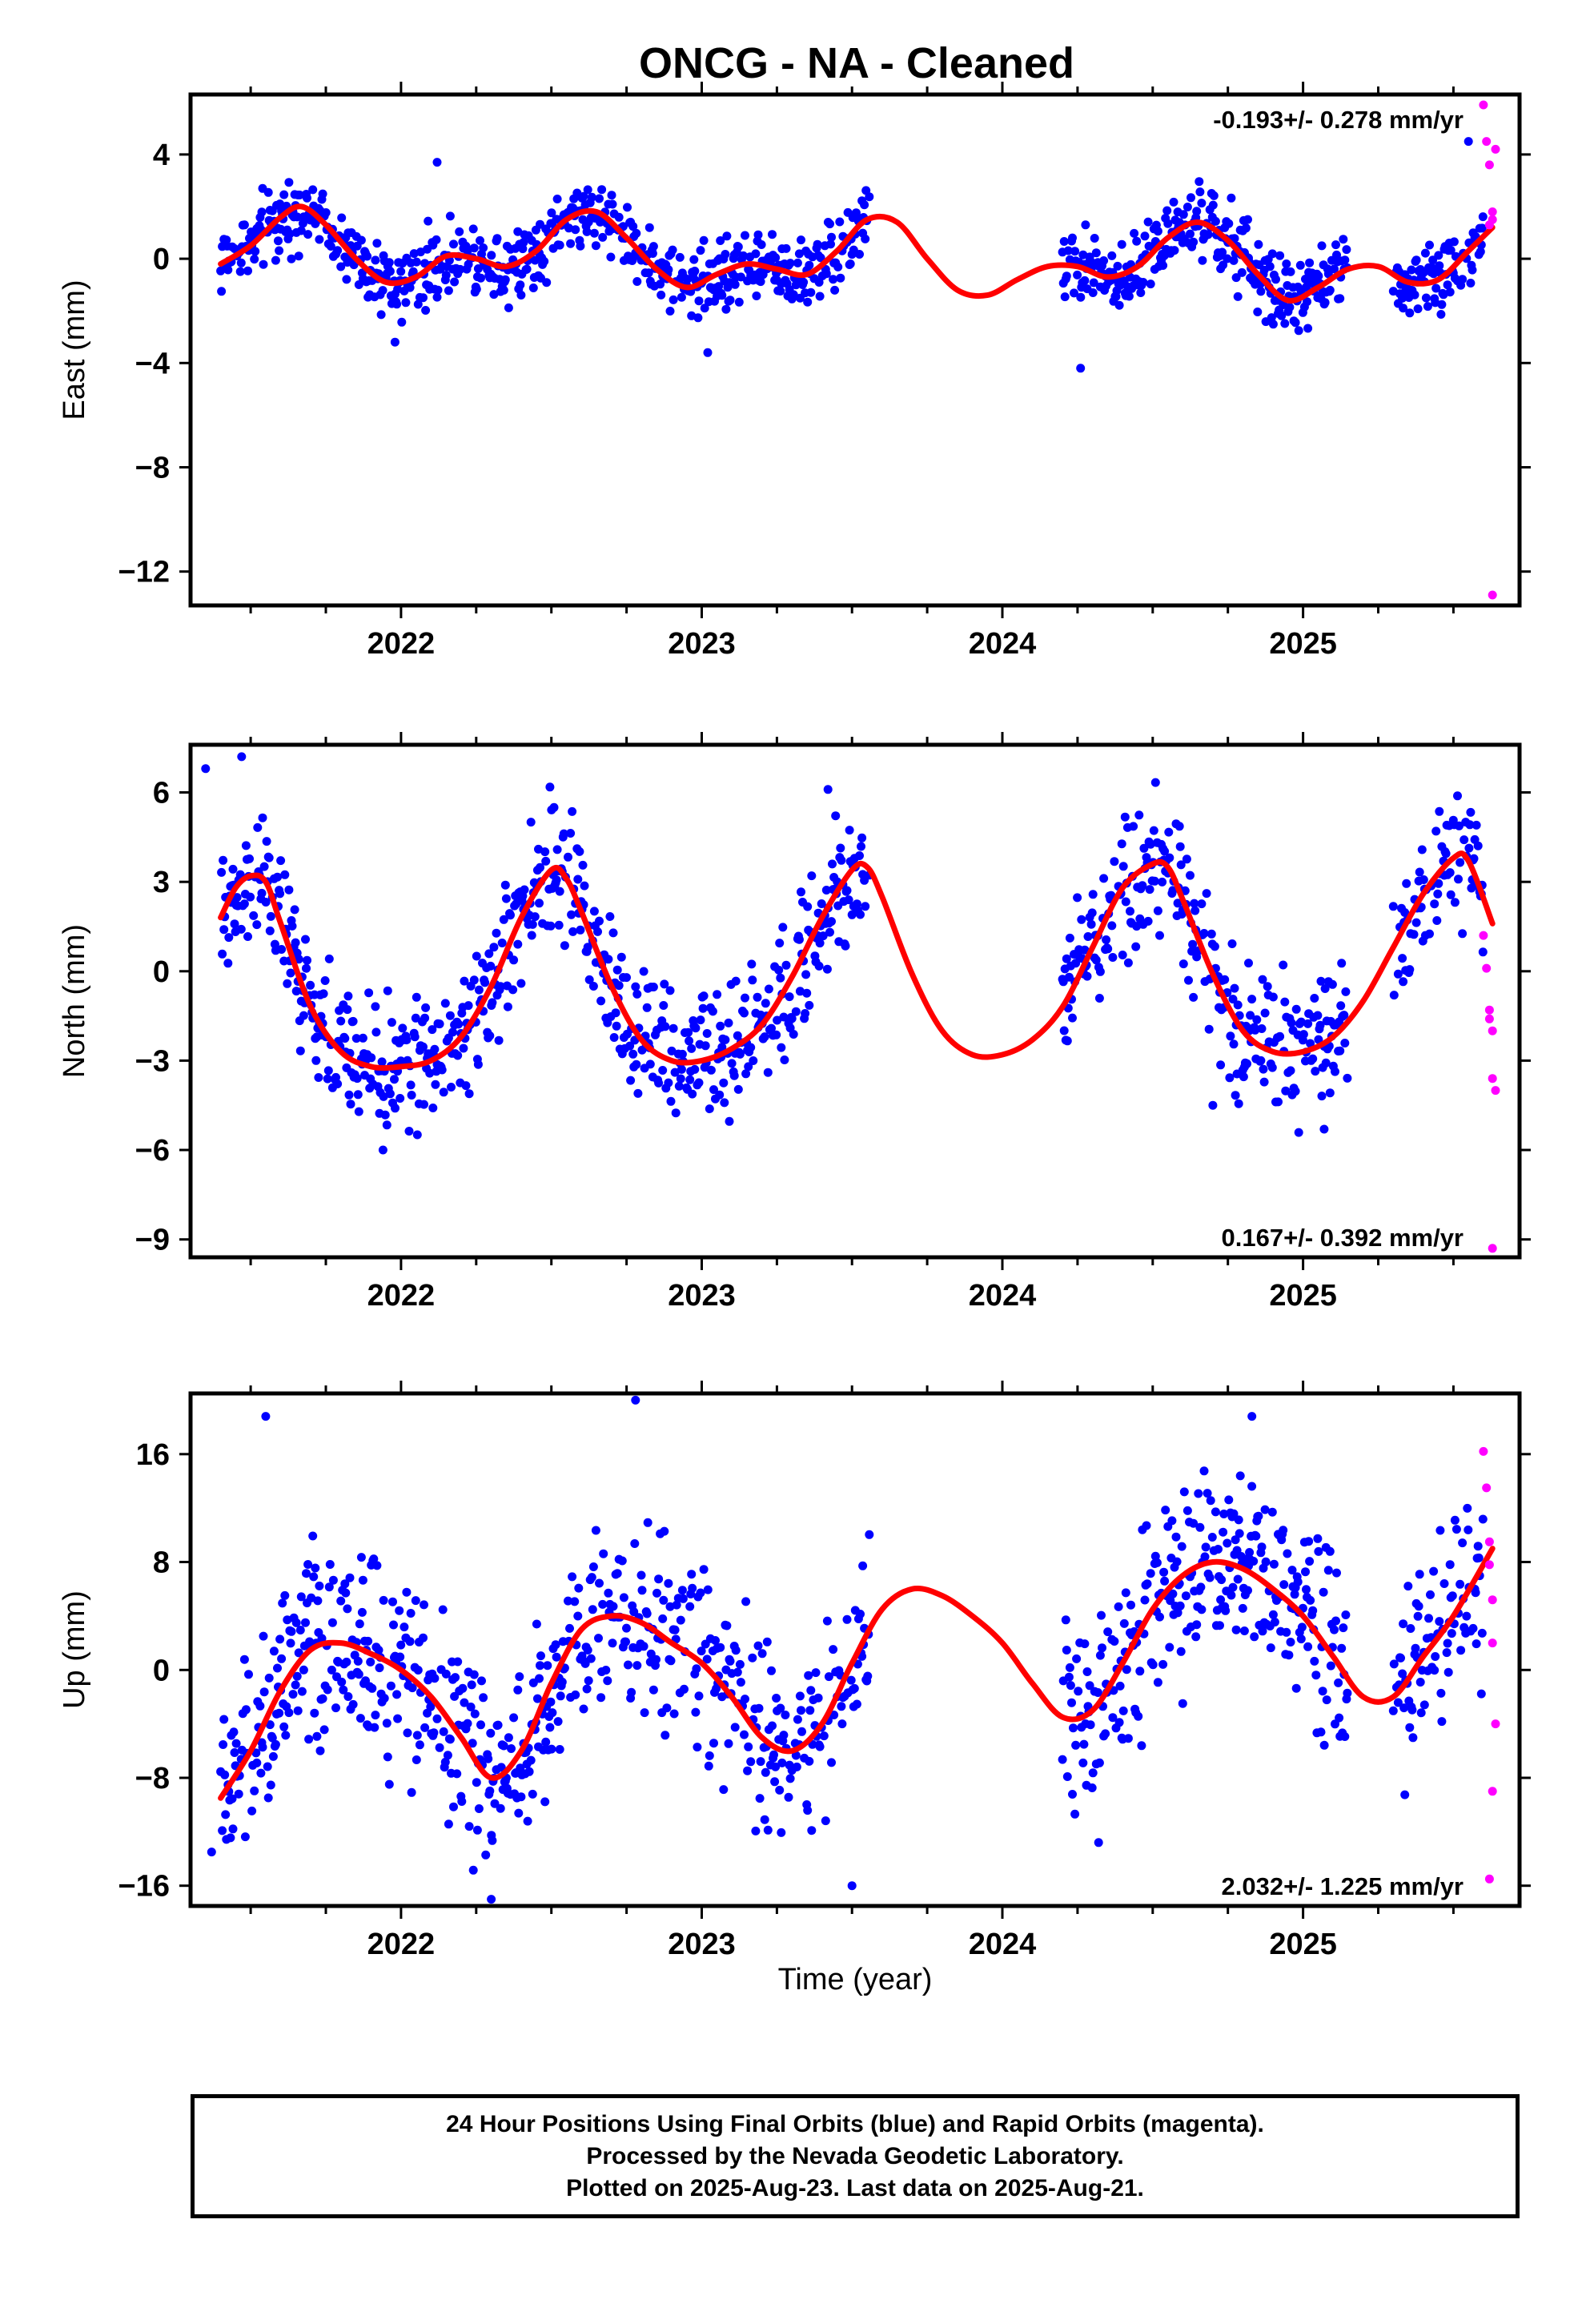 The width and height of the screenshot is (1582, 2324). Describe the element at coordinates (1492, 595) in the screenshot. I see `east-rapid-point` at that location.